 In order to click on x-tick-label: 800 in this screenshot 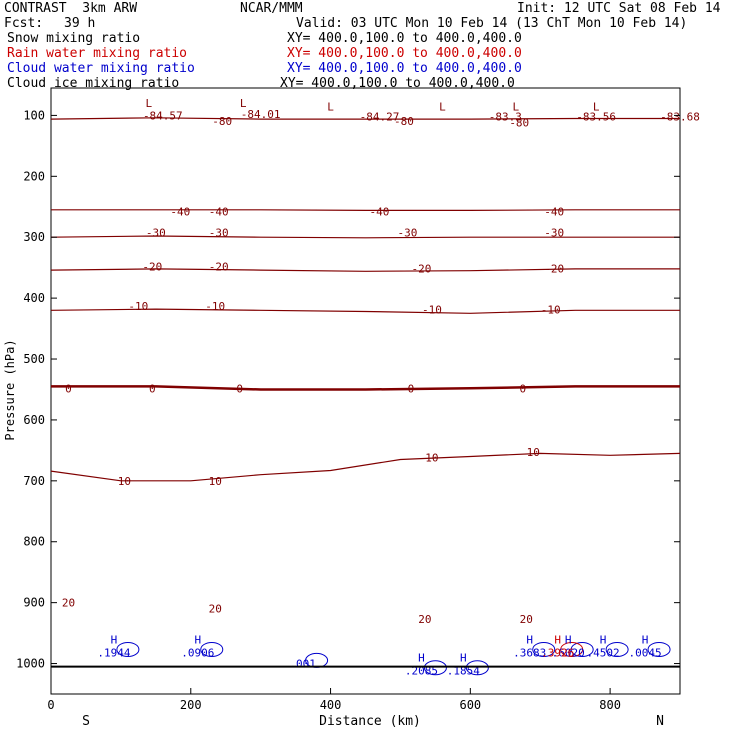, I will do `click(610, 705)`.